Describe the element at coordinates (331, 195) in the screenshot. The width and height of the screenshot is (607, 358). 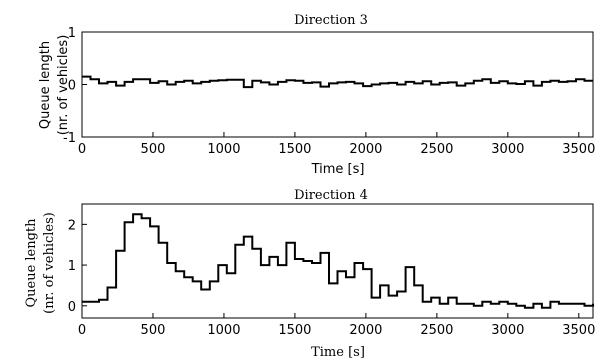
I see `chart-title: Direction 4` at that location.